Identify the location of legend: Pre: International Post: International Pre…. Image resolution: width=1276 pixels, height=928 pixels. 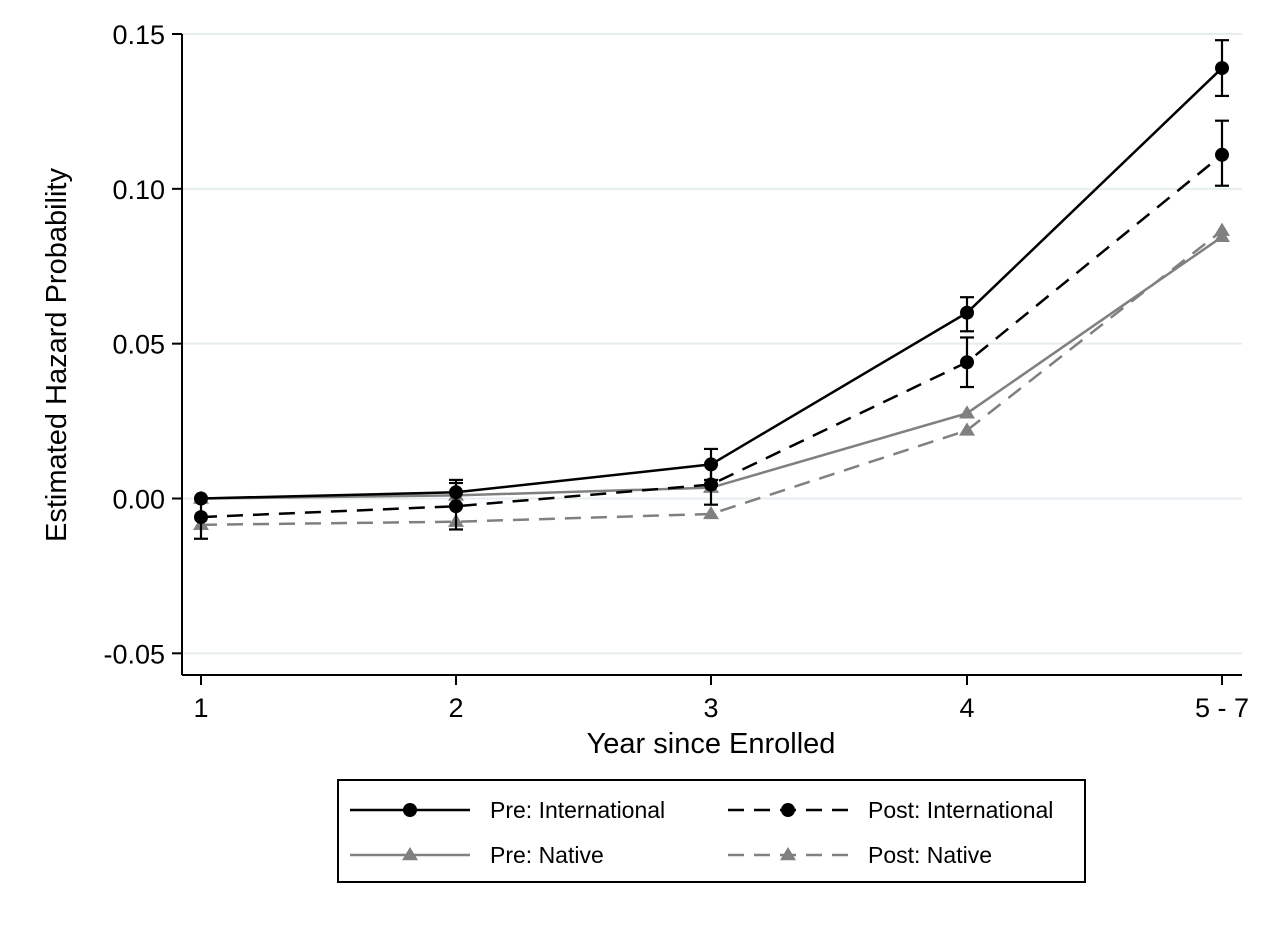
(711, 831).